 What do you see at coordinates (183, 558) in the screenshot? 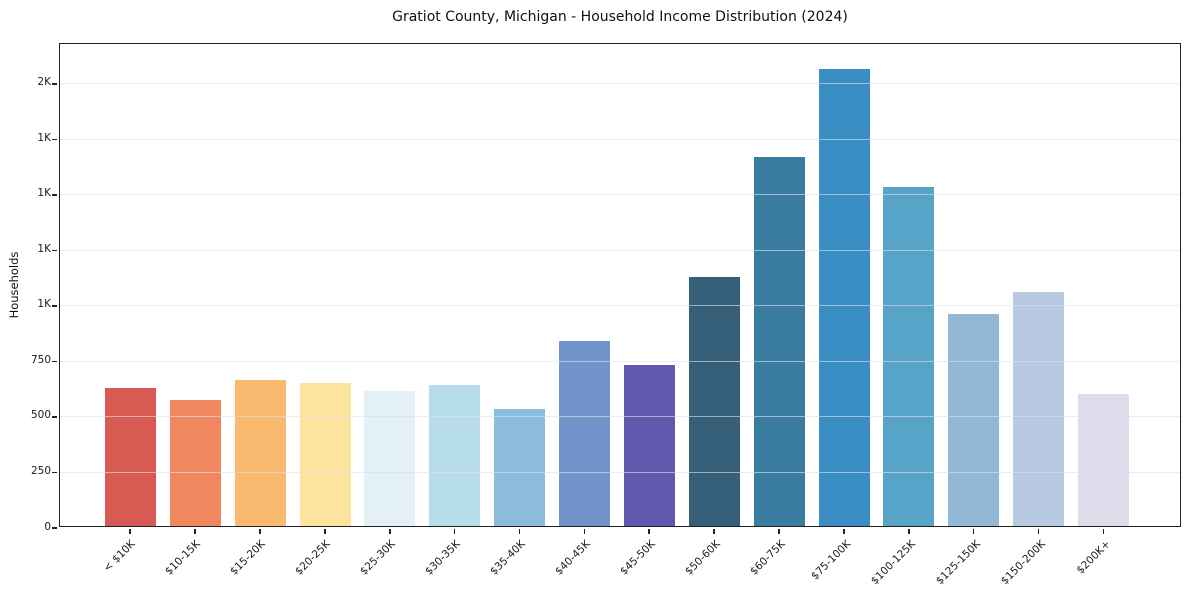
I see `x-tick-label: $10-15K` at bounding box center [183, 558].